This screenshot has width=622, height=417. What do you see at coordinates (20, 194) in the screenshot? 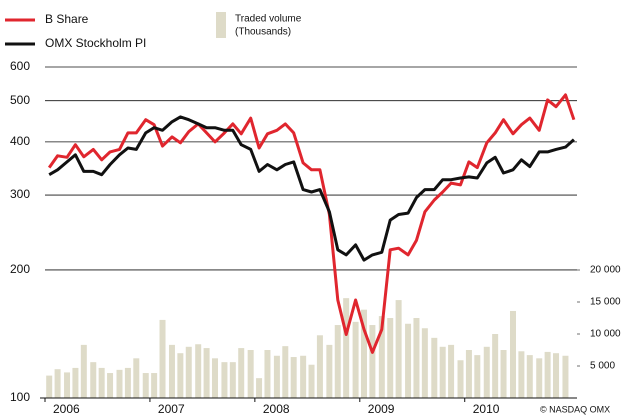
I see `y-tick-label: 300` at bounding box center [20, 194].